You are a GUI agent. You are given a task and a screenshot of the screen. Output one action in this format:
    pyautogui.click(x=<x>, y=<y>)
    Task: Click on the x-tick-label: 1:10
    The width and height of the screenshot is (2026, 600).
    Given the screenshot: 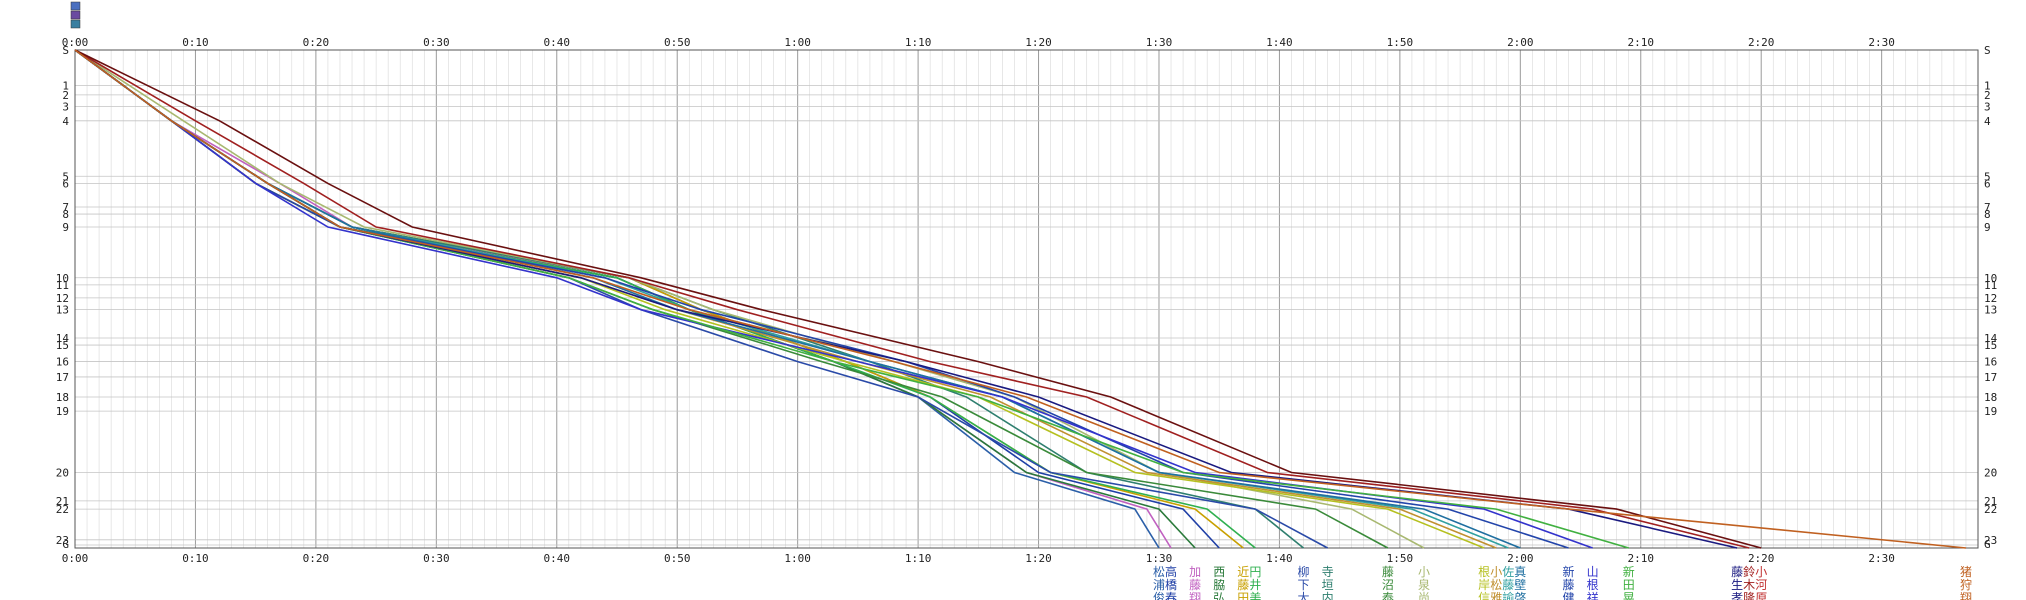 What is the action you would take?
    pyautogui.click(x=918, y=558)
    